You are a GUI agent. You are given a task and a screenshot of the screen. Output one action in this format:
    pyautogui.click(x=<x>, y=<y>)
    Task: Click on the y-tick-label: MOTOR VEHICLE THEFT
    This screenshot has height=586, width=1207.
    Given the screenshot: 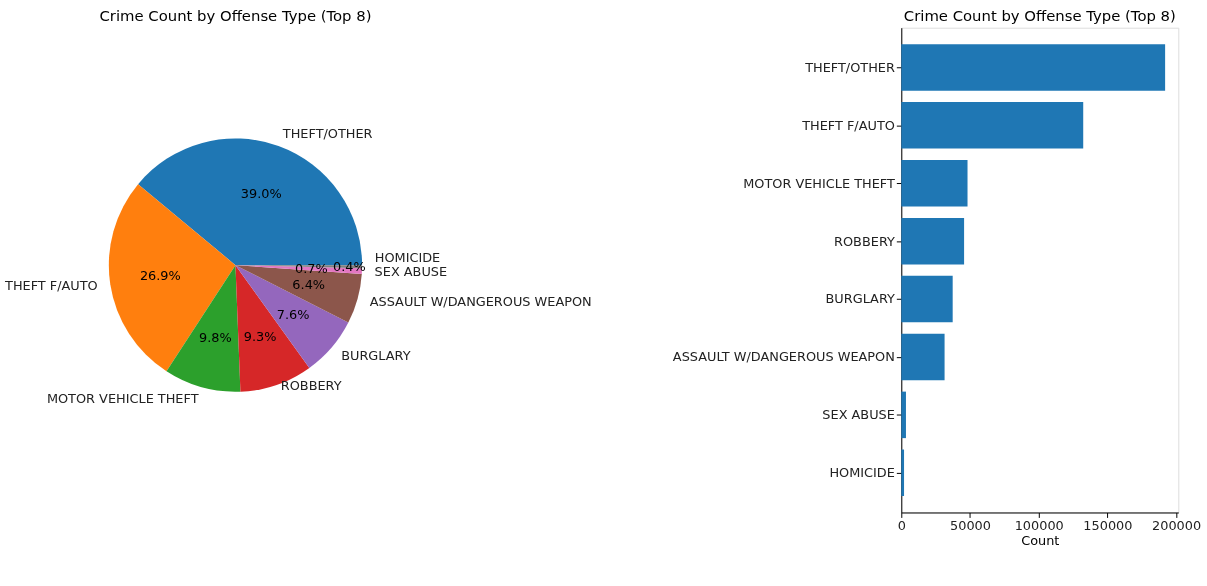 What is the action you would take?
    pyautogui.click(x=819, y=183)
    